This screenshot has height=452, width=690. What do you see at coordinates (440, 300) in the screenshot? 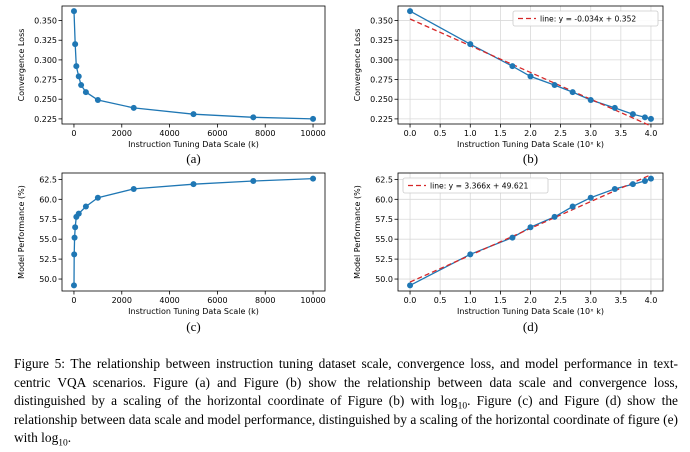
I see `chart-d-xtick-label-1: 0.5` at bounding box center [440, 300].